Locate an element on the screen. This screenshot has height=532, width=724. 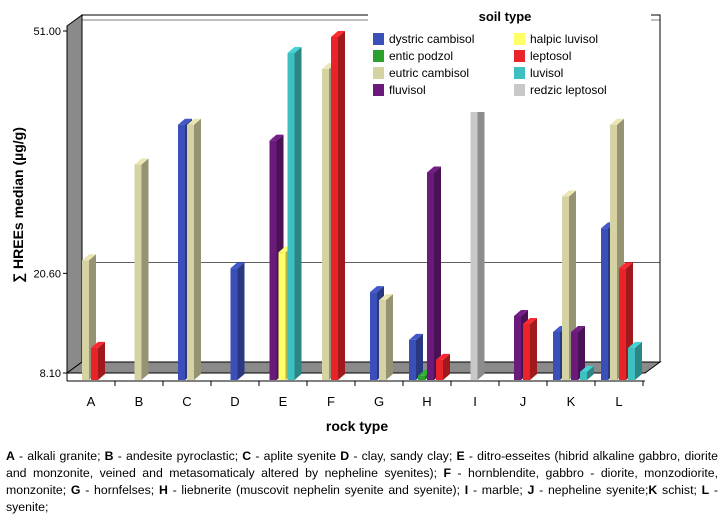
caption-key: G is located at coordinates (75, 490).